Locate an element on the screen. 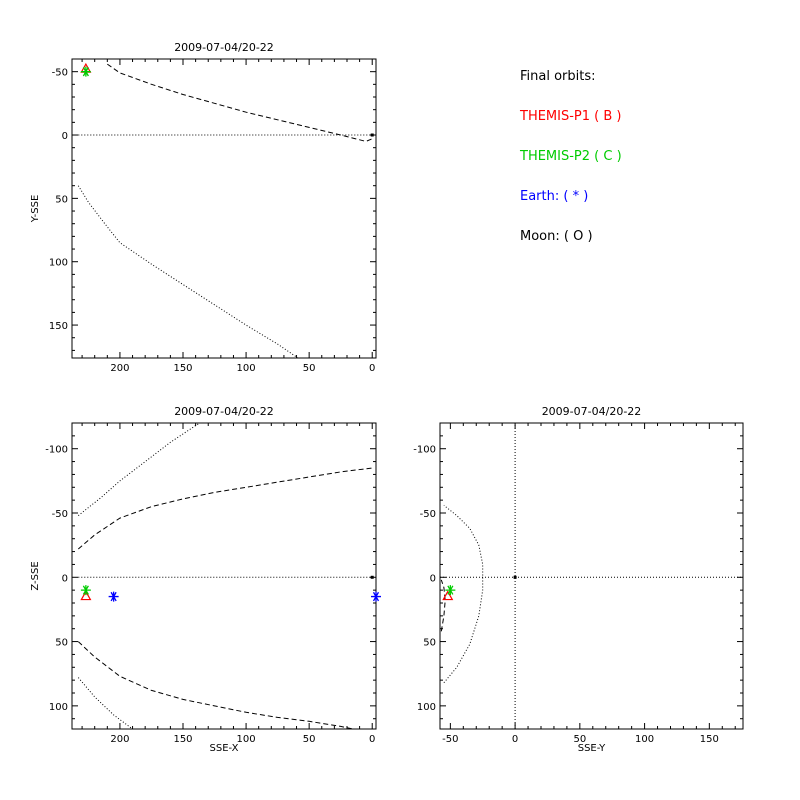 This screenshot has width=800, height=800. legend-item-moon: Moon: ( O ) is located at coordinates (556, 236).